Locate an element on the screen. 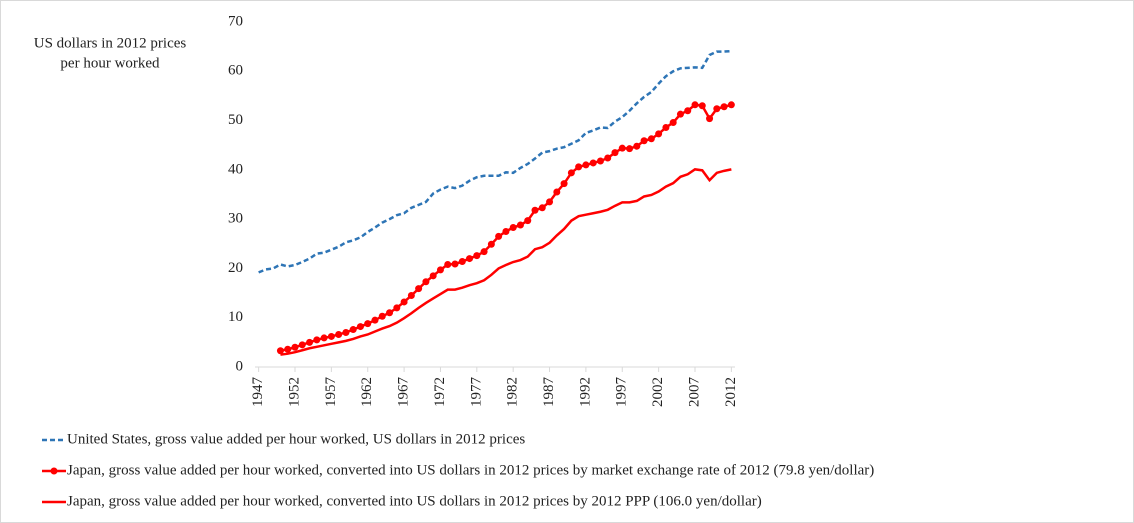  y-tick-label: 40 is located at coordinates (235, 169).